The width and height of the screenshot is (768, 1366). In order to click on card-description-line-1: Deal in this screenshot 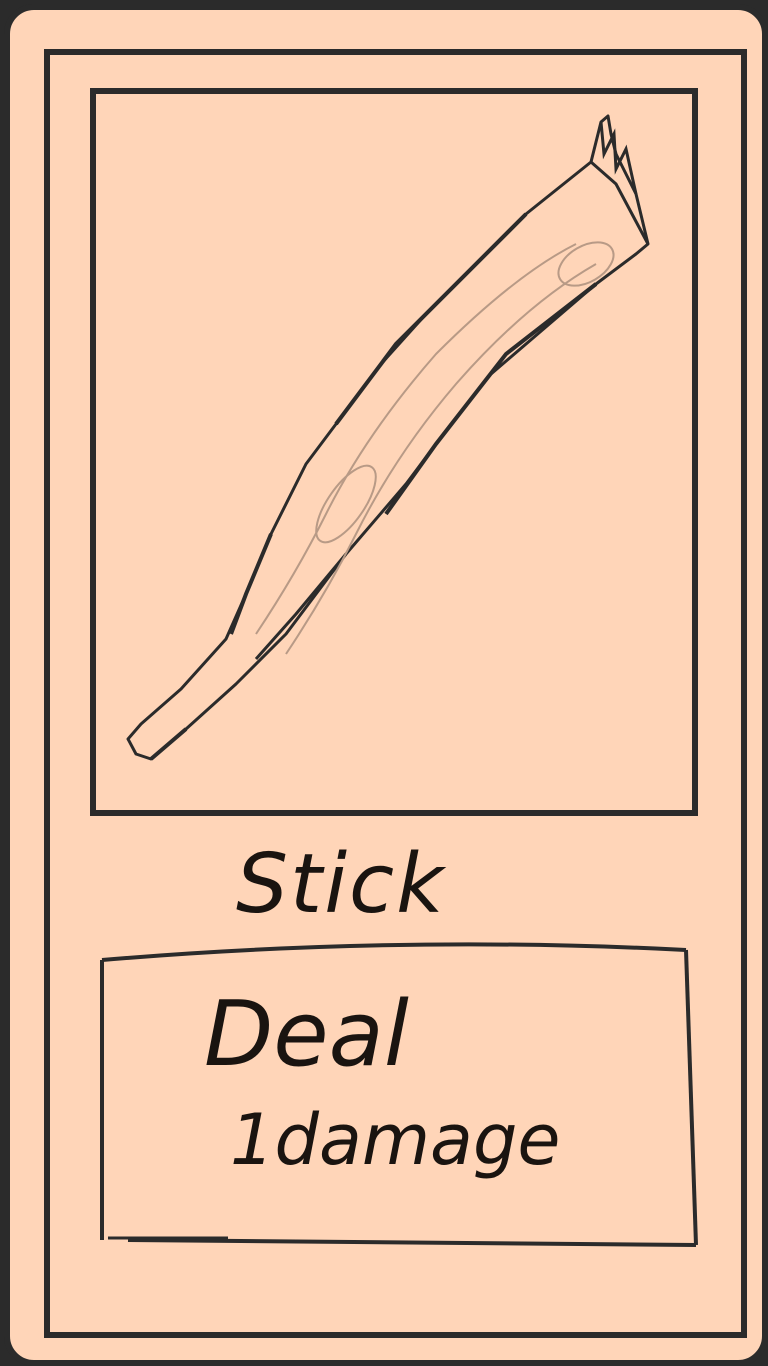, I will do `click(306, 1034)`.